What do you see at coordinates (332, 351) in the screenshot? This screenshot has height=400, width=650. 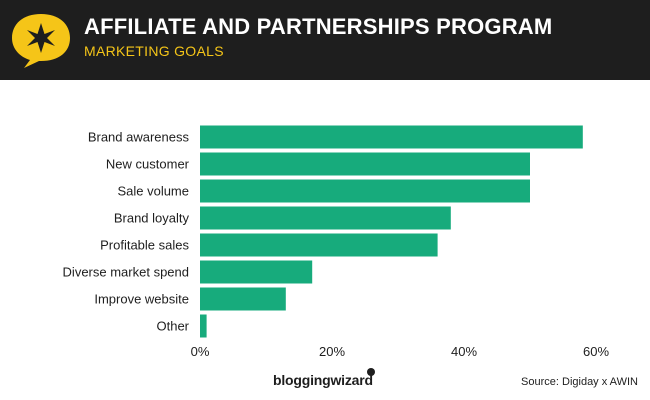 I see `x-tick-label-1: 20%` at bounding box center [332, 351].